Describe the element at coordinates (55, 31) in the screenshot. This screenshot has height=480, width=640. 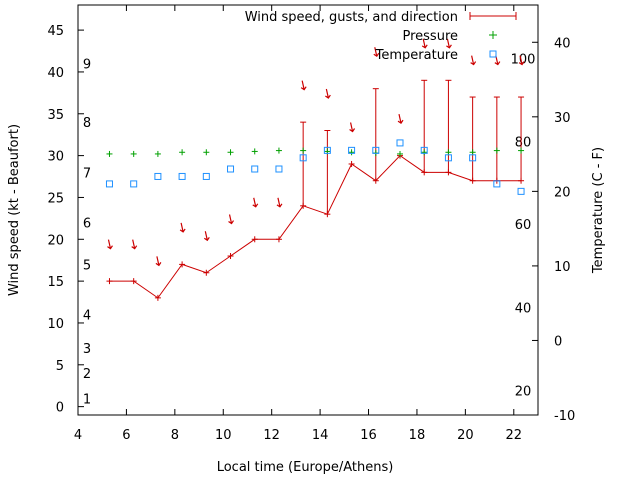
I see `y-left-tick-label: 45` at that location.